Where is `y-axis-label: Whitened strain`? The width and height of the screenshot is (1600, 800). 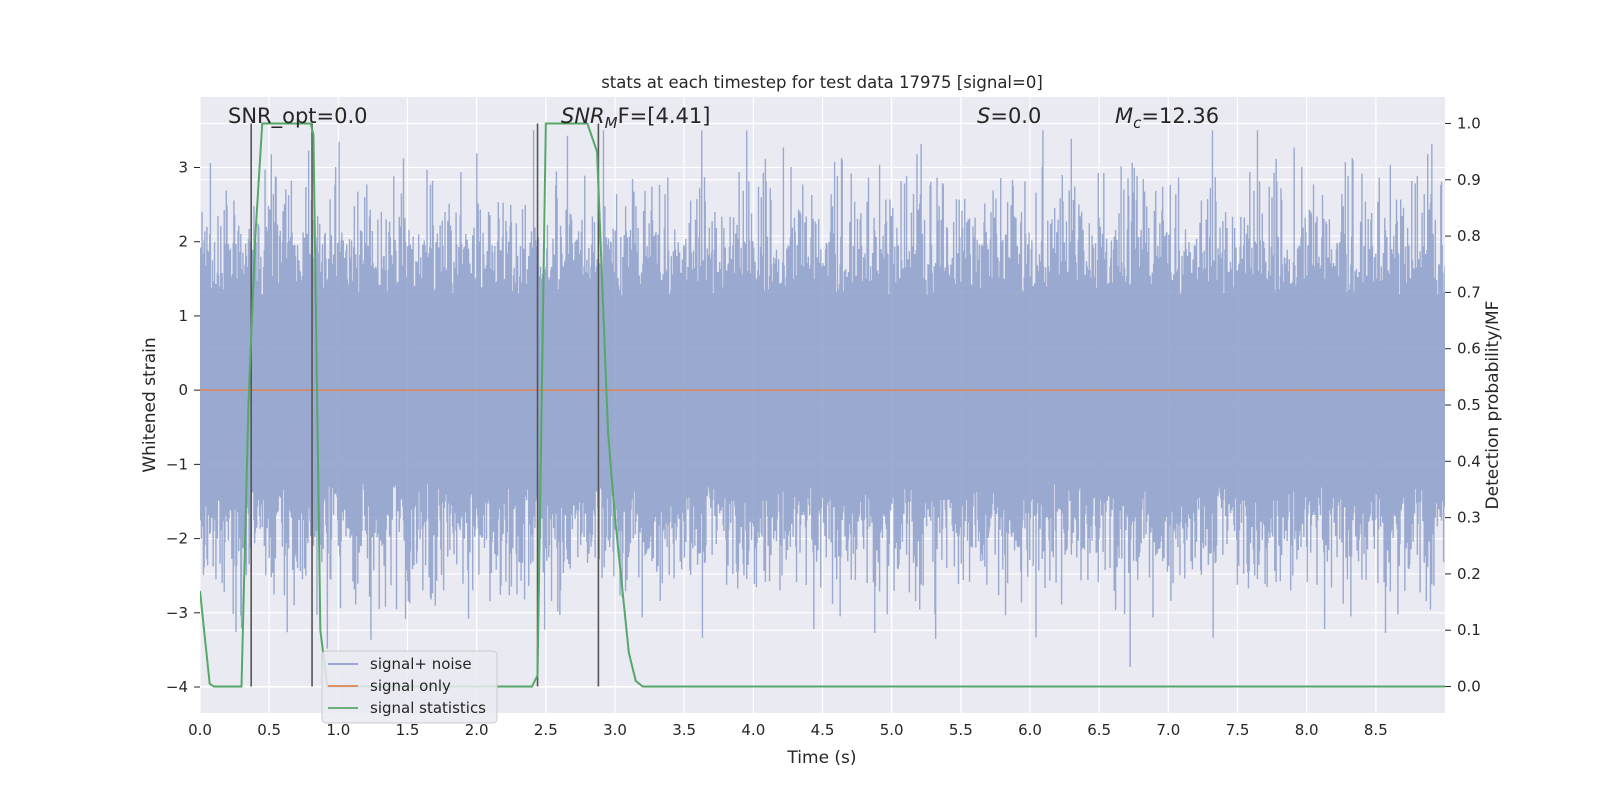
y-axis-label: Whitened strain is located at coordinates (150, 404).